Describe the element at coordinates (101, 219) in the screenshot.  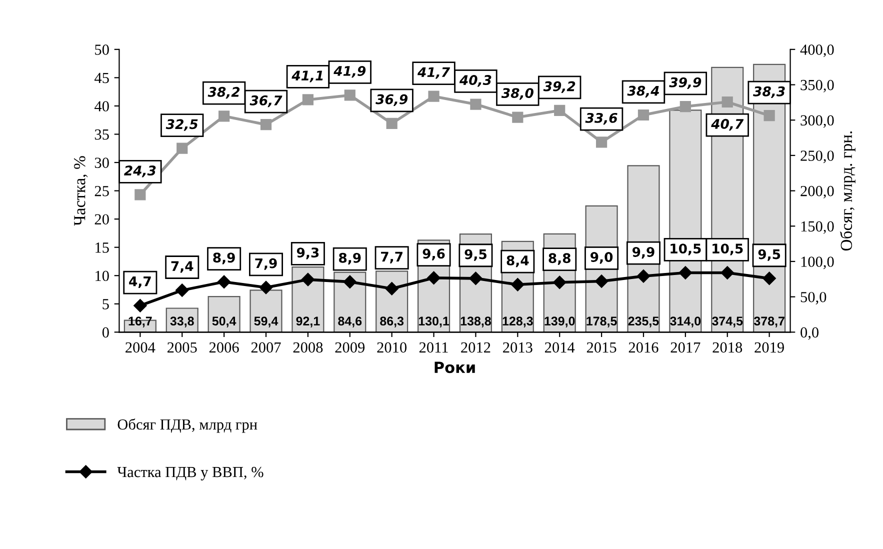
I see `y-tick-label: 20` at that location.